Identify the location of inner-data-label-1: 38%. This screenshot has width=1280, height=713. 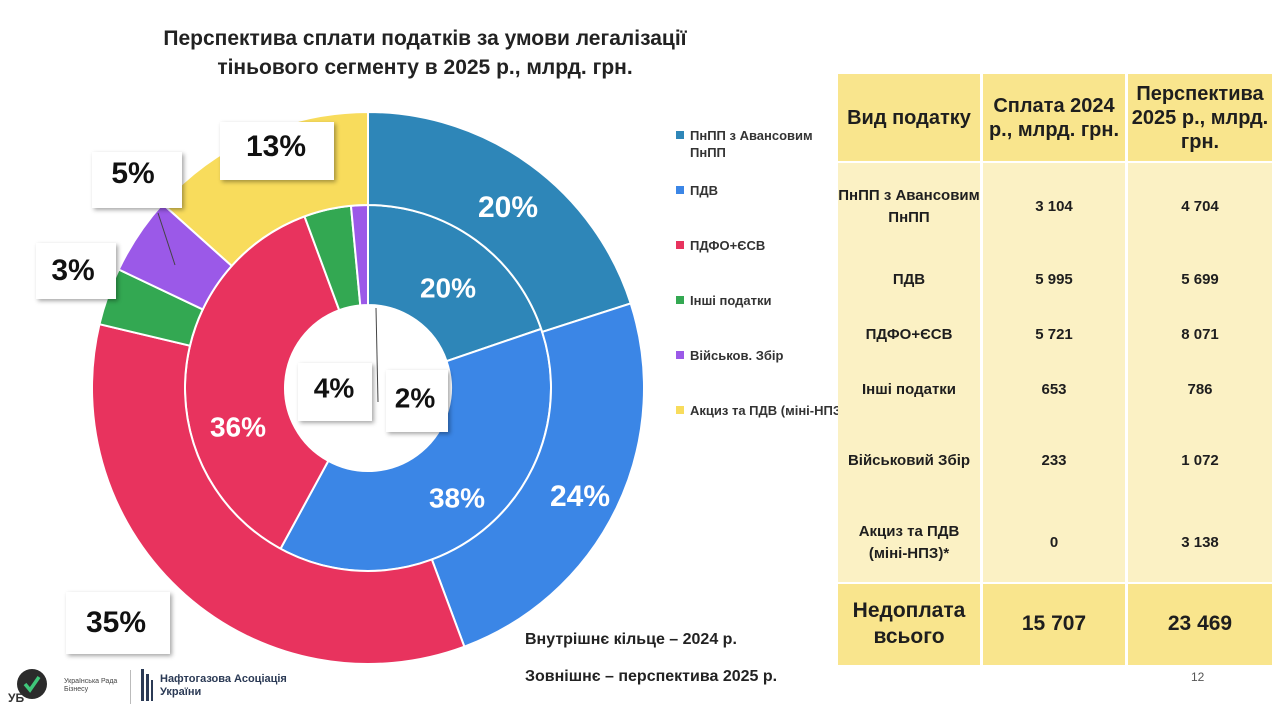
(457, 497).